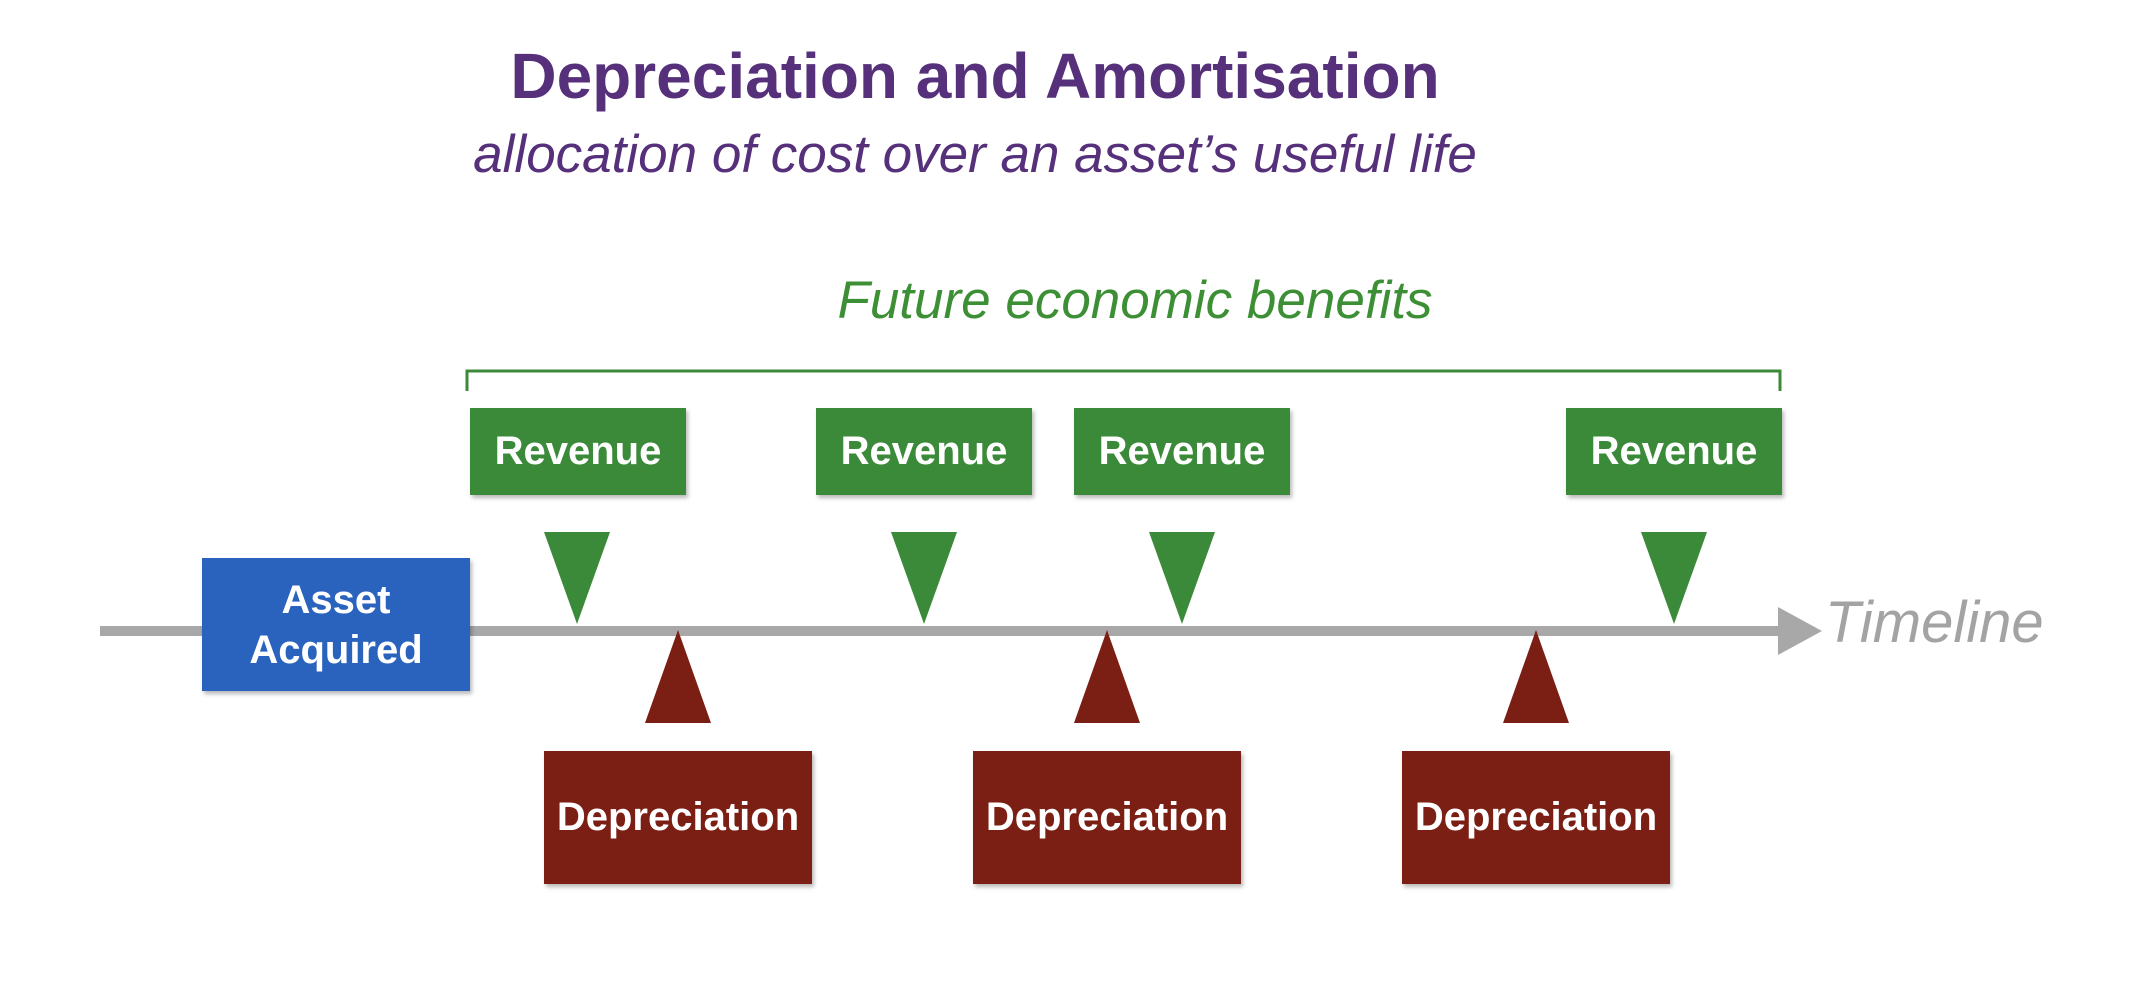  Describe the element at coordinates (1800, 631) in the screenshot. I see `timeline-arrowhead` at that location.